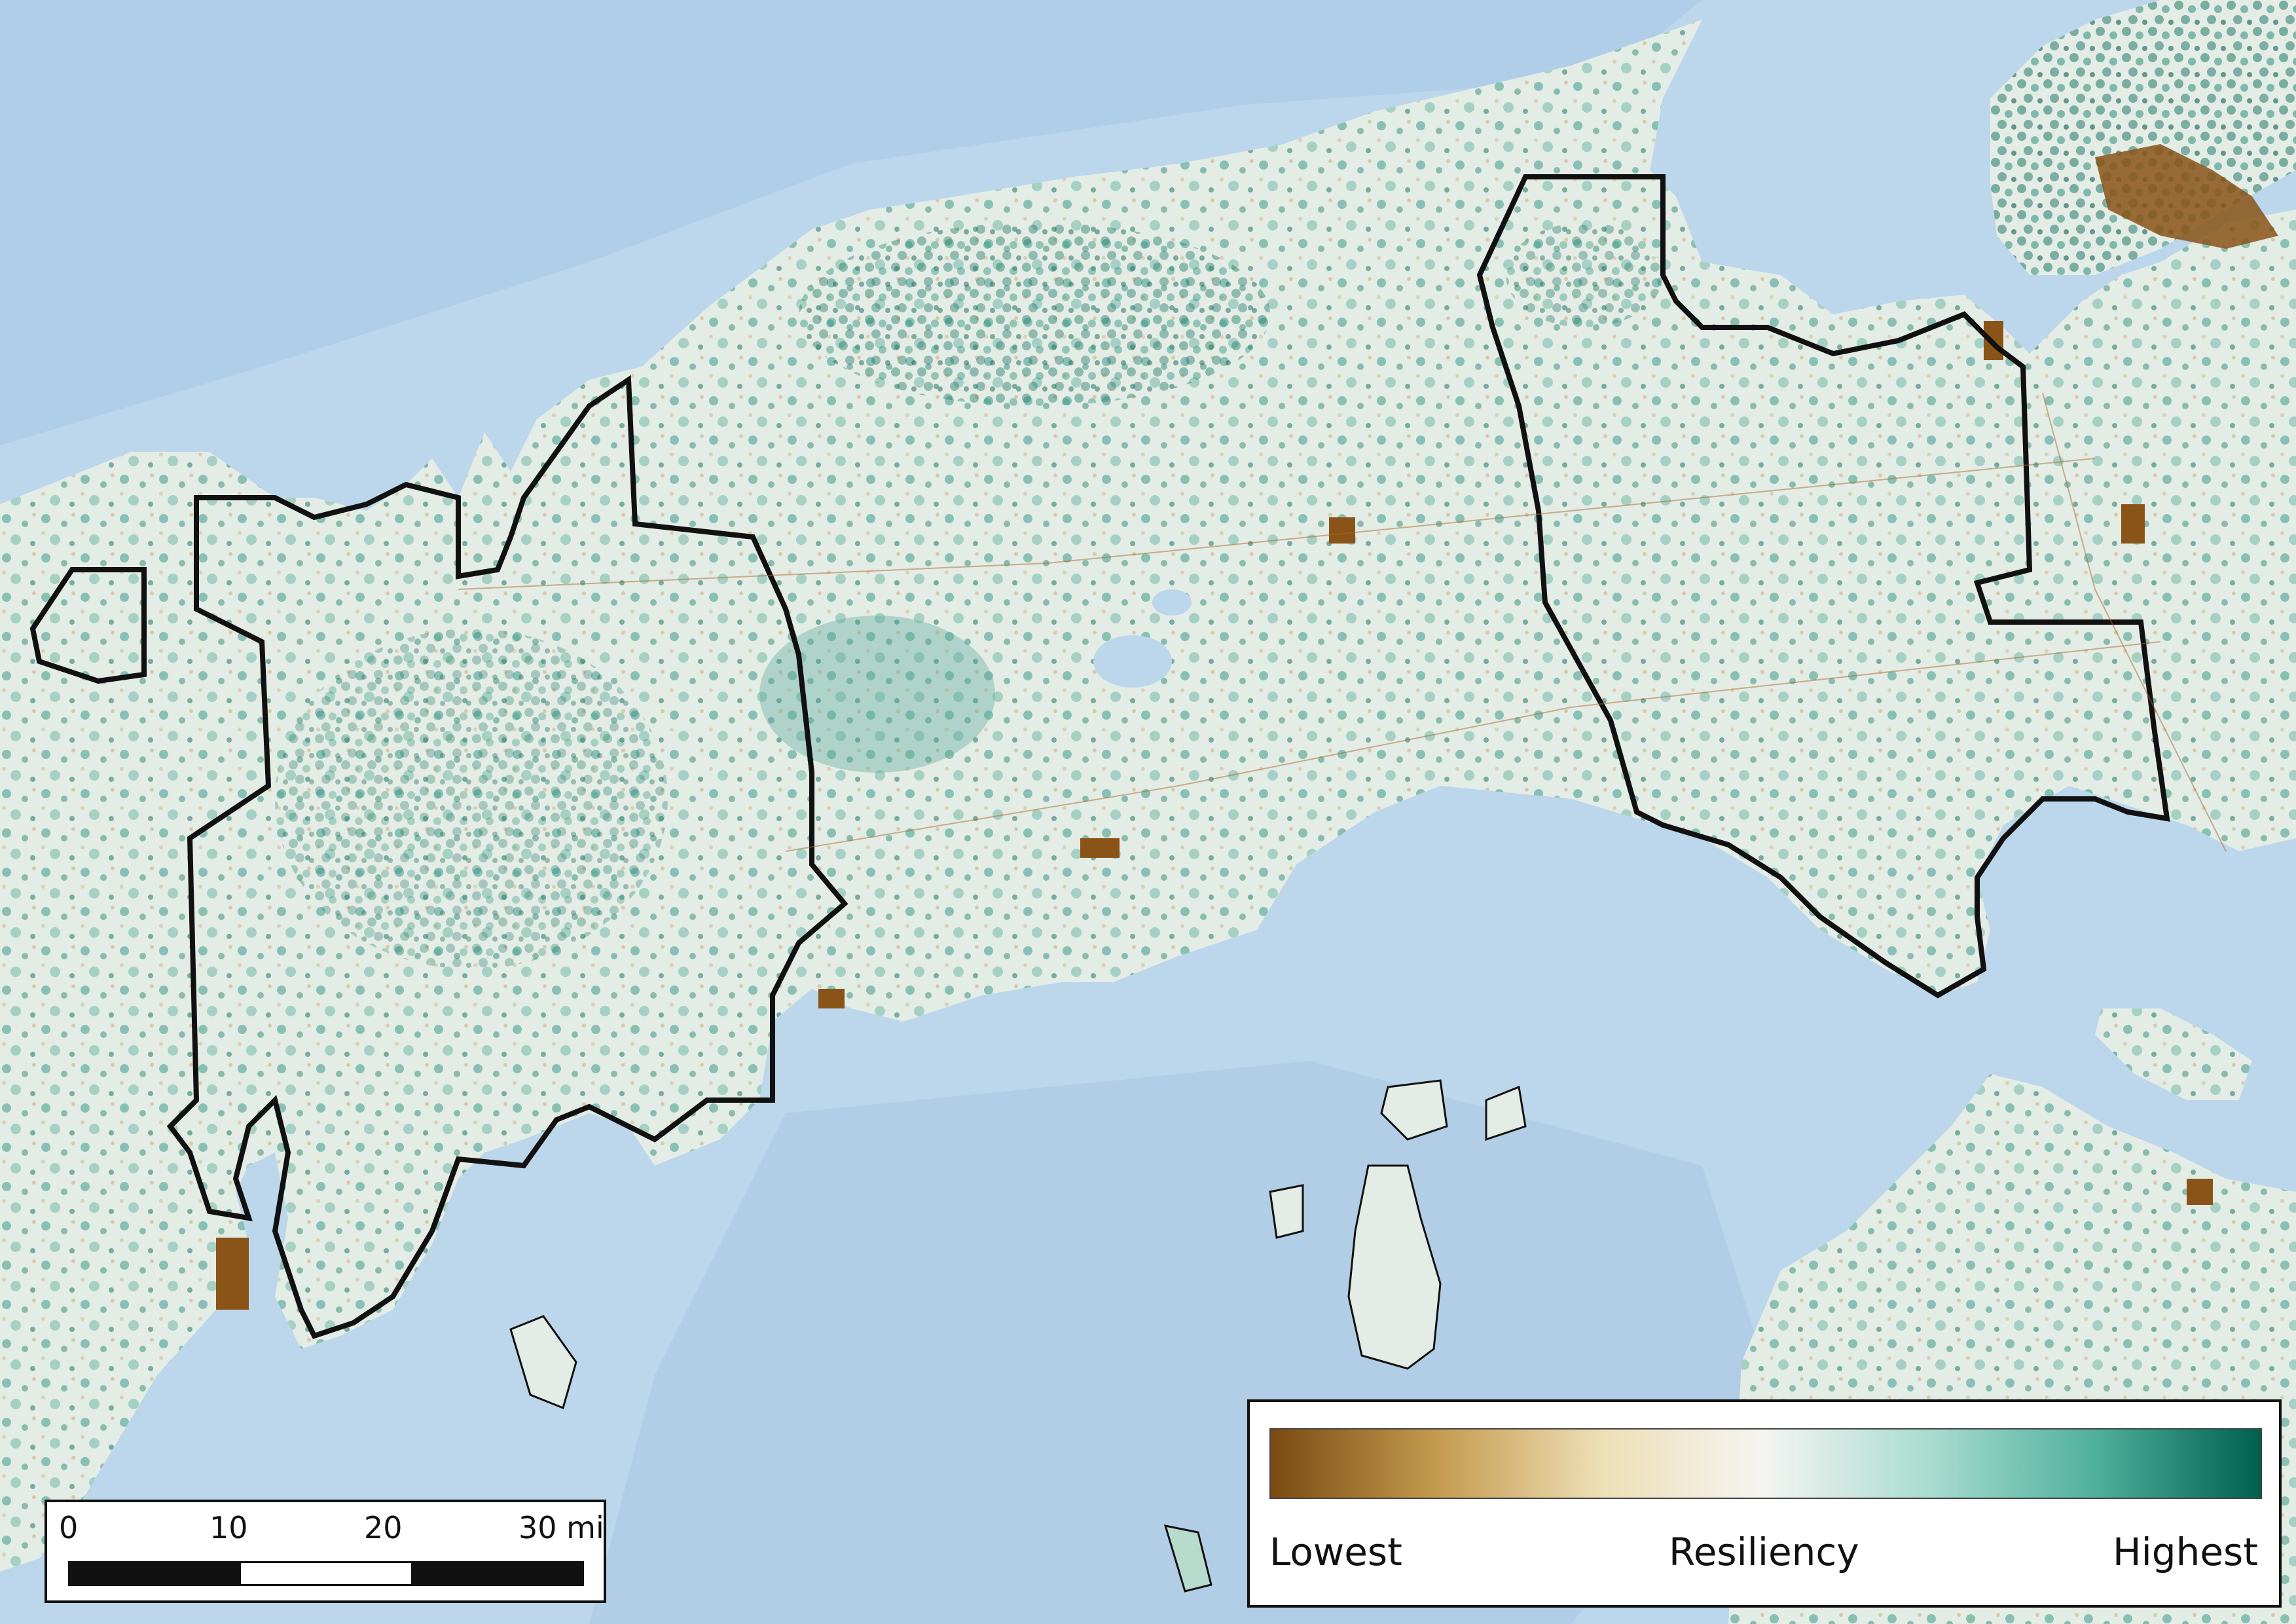  I want to click on scale-tick-10: 10, so click(229, 1527).